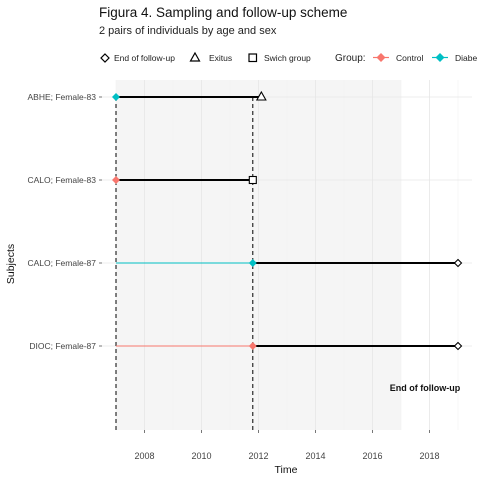 Image resolution: width=480 pixels, height=480 pixels. I want to click on x-tick-label: 2016, so click(372, 456).